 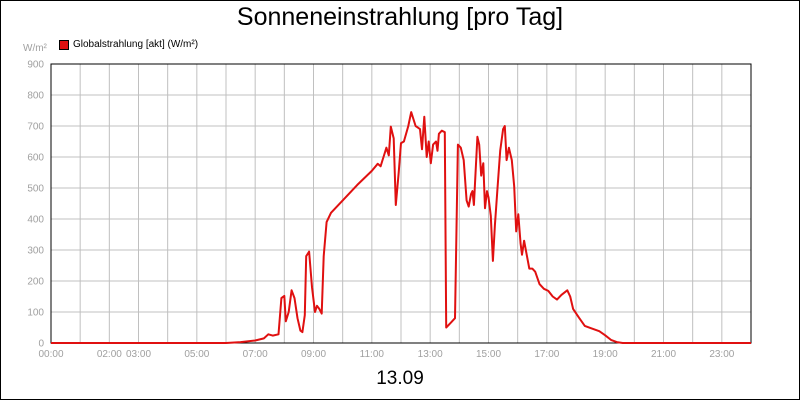 I want to click on y-tick-label: 500, so click(x=35, y=189).